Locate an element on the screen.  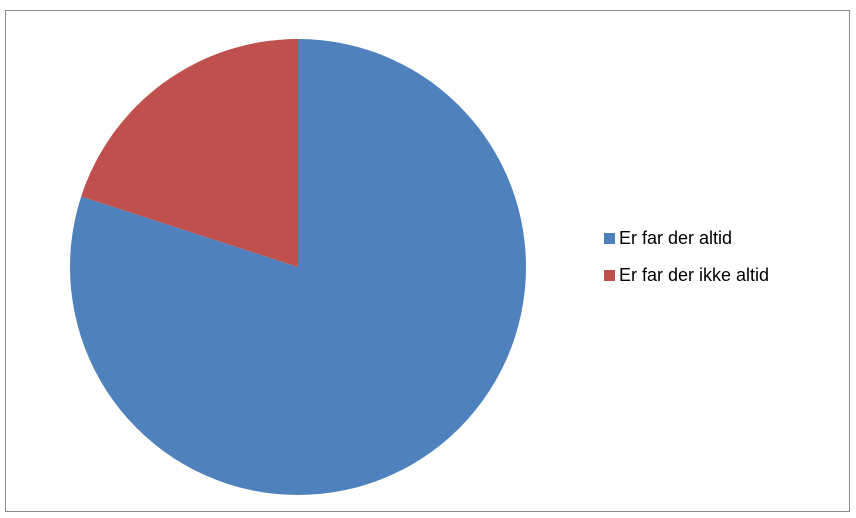
legend-label-0: Er far der altid is located at coordinates (676, 238).